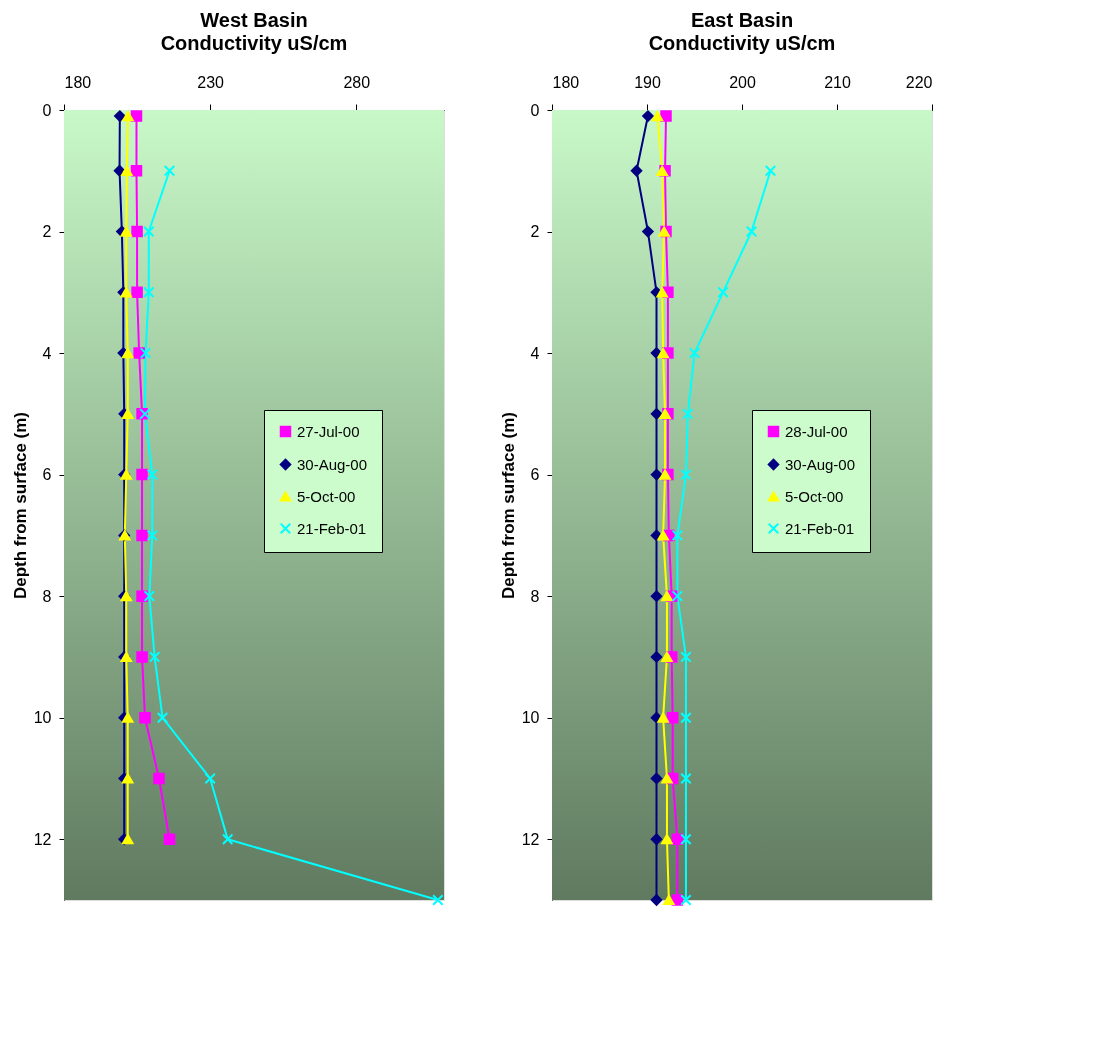 The height and width of the screenshot is (1063, 1097). I want to click on chart-title: East Basin, so click(742, 20).